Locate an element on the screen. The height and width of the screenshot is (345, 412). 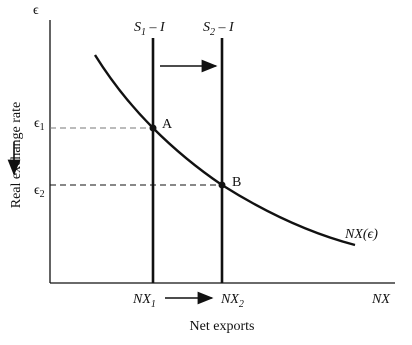
x-title: Net exports is located at coordinates (222, 326).